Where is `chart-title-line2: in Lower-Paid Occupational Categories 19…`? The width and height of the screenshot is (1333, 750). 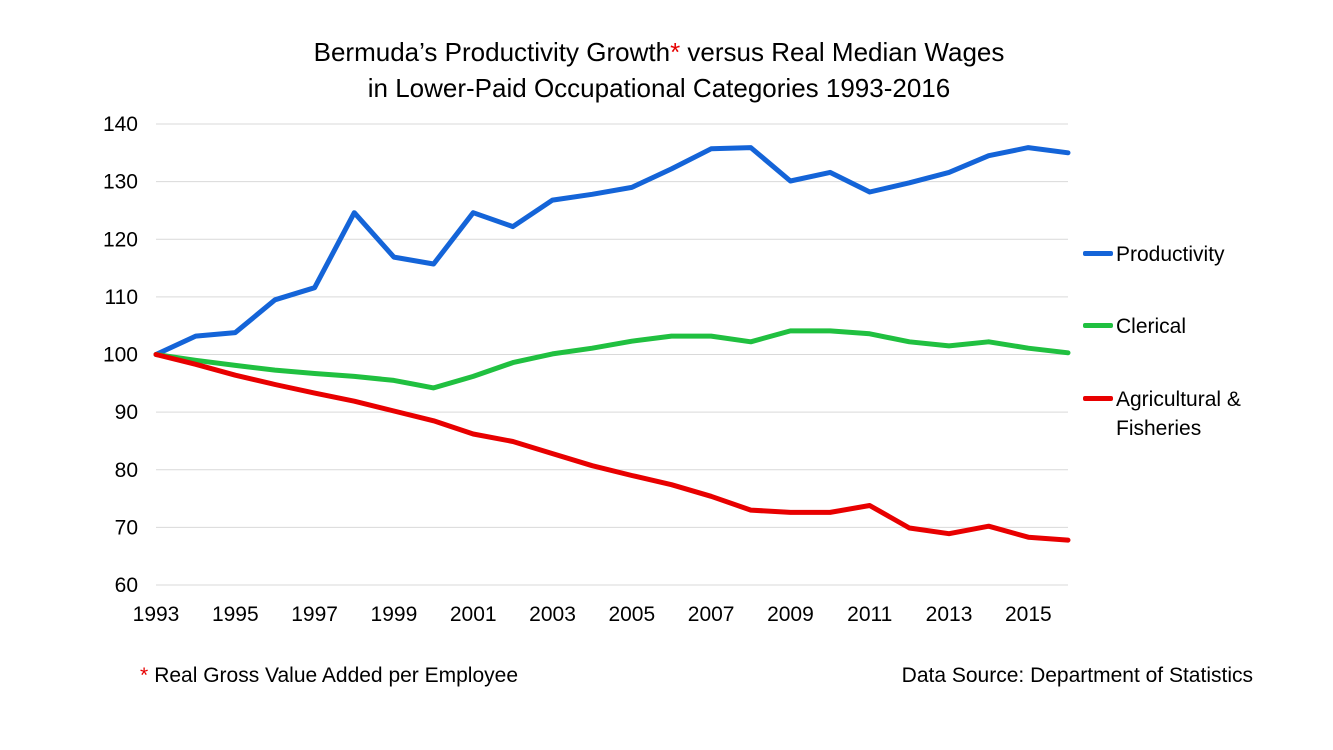
chart-title-line2: in Lower-Paid Occupational Categories 19… is located at coordinates (659, 88).